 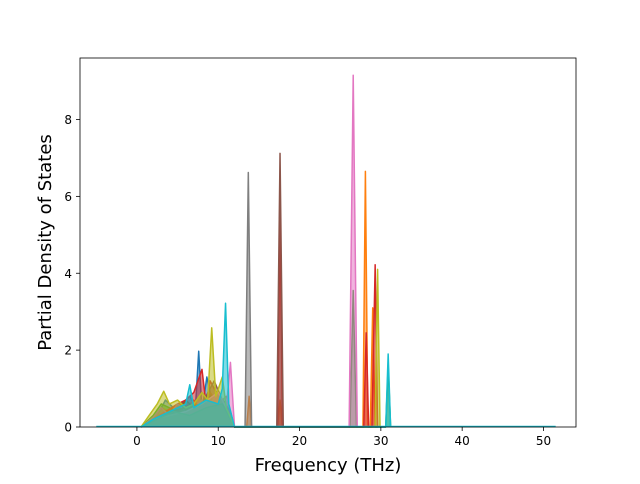 I want to click on x-tick-label: 50, so click(x=543, y=441).